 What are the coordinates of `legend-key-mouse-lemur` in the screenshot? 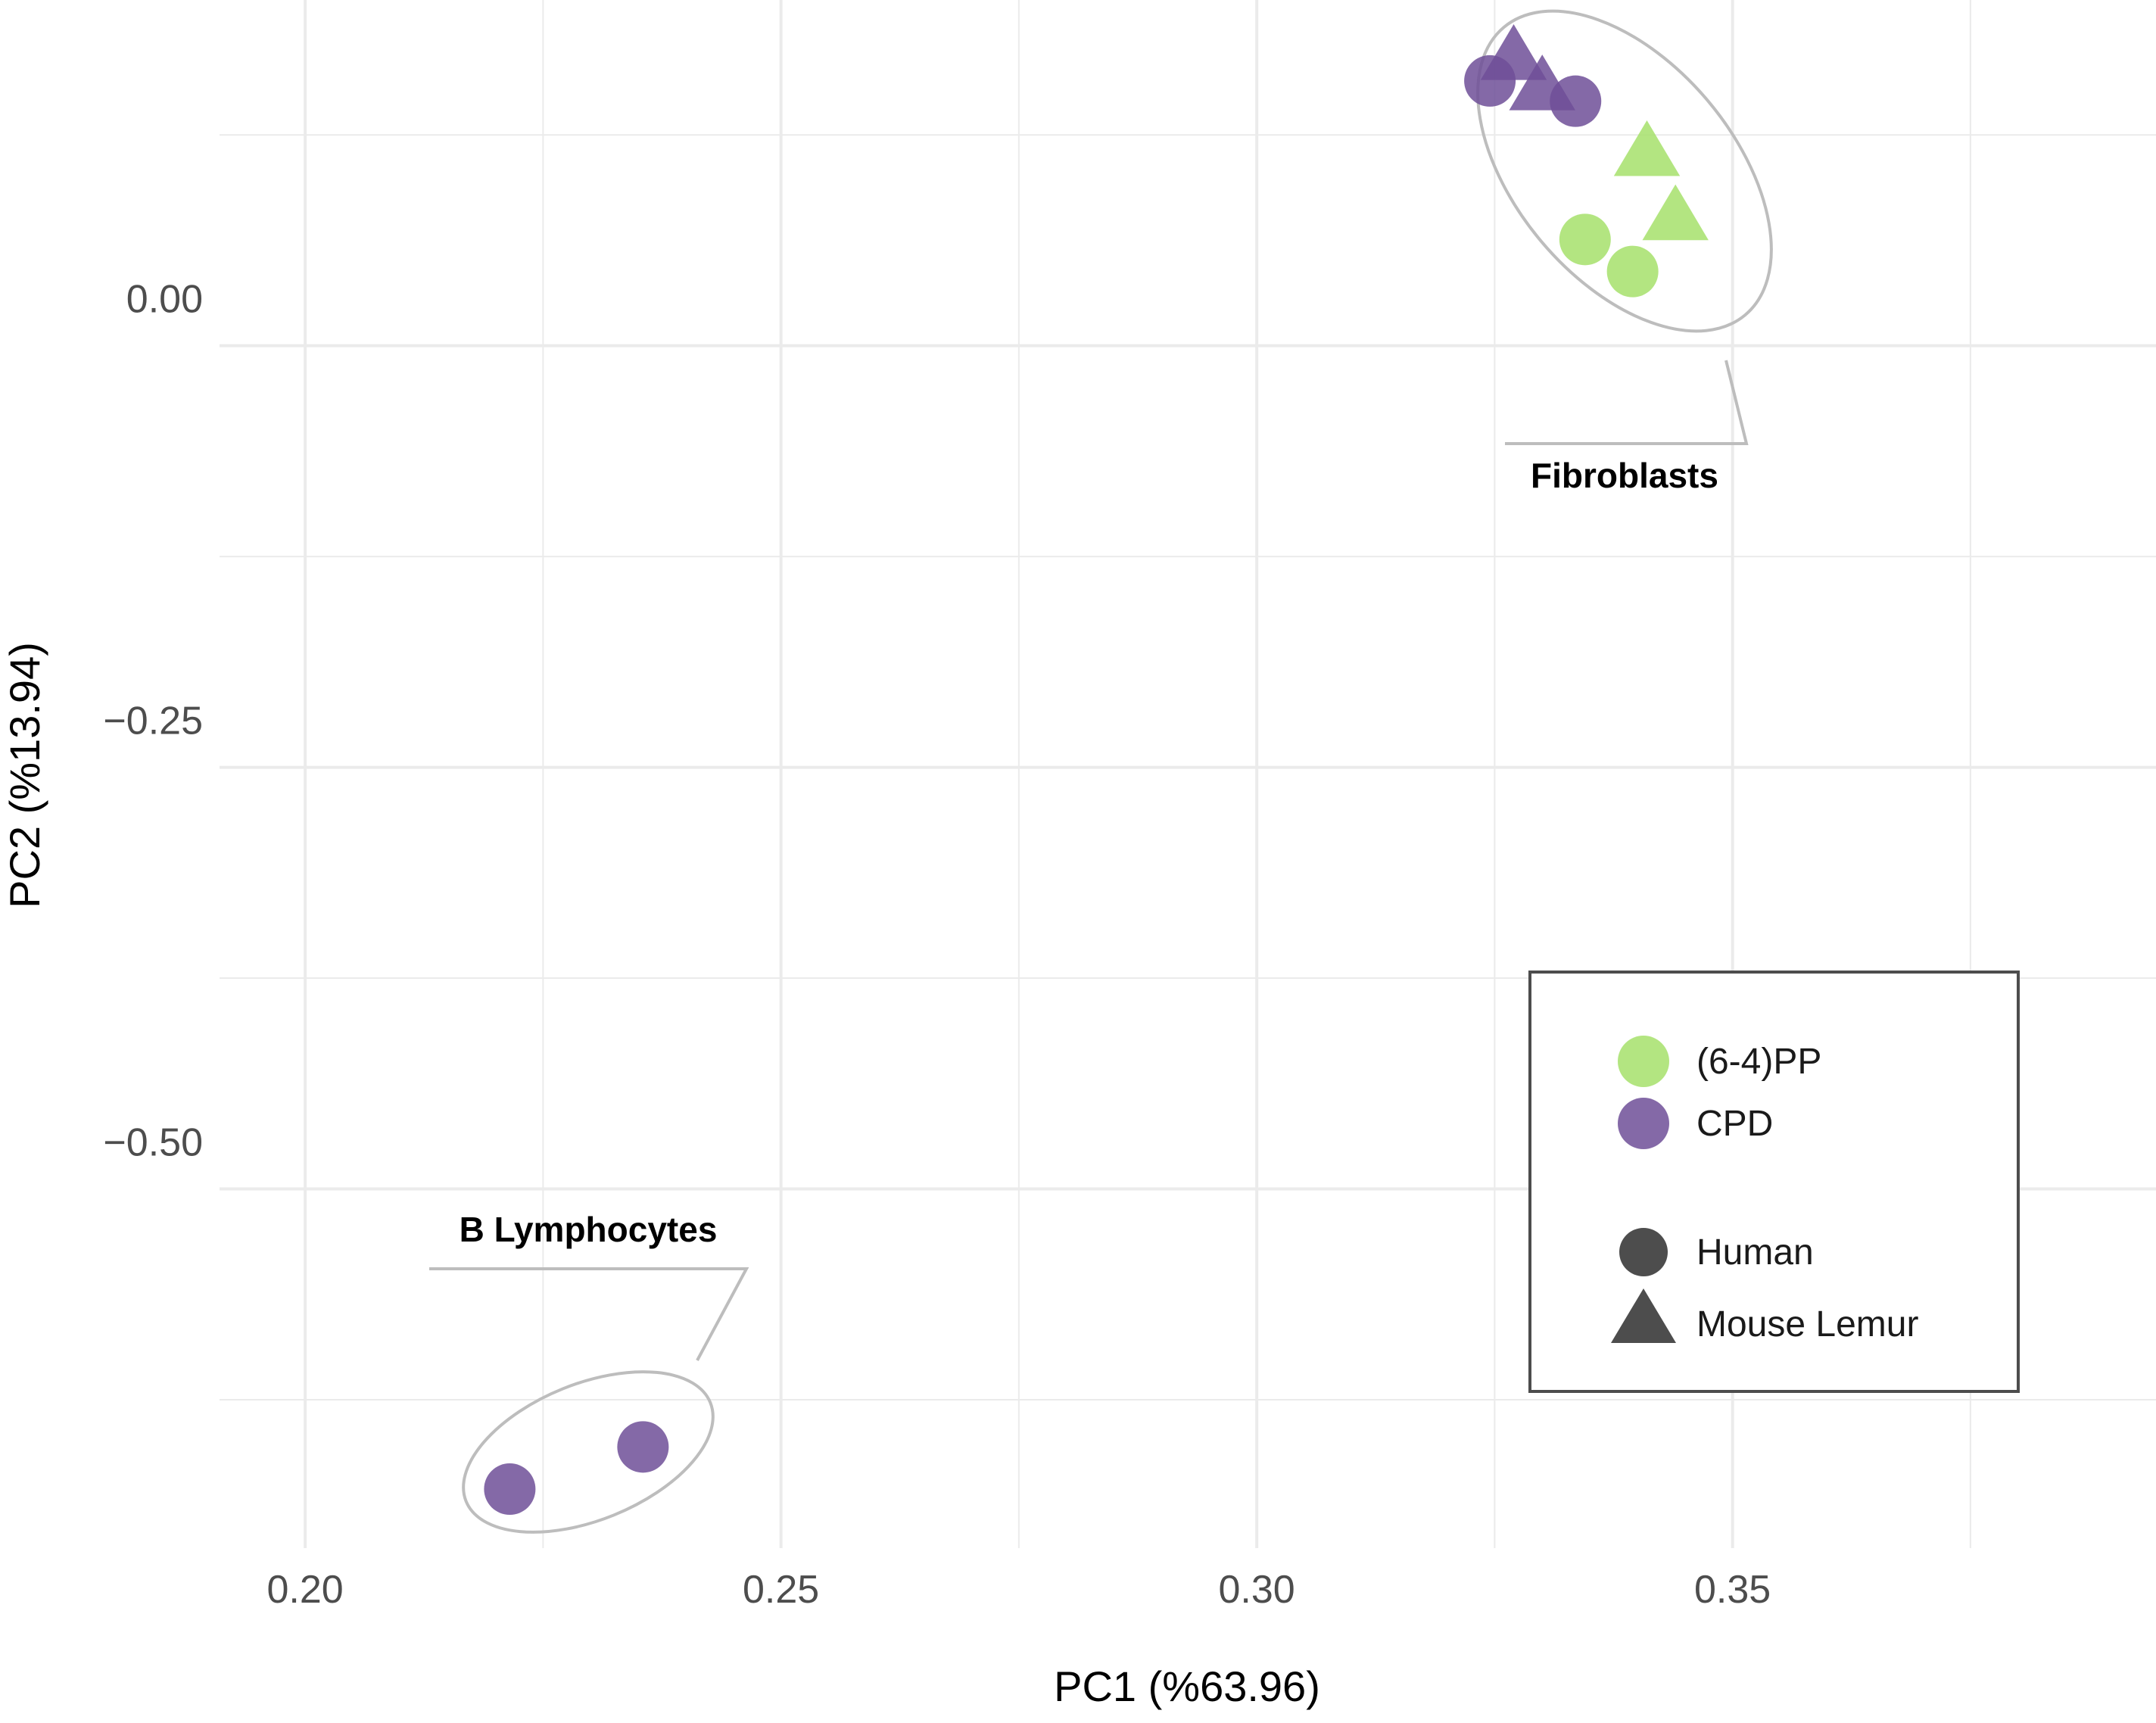 It's located at (1643, 1315).